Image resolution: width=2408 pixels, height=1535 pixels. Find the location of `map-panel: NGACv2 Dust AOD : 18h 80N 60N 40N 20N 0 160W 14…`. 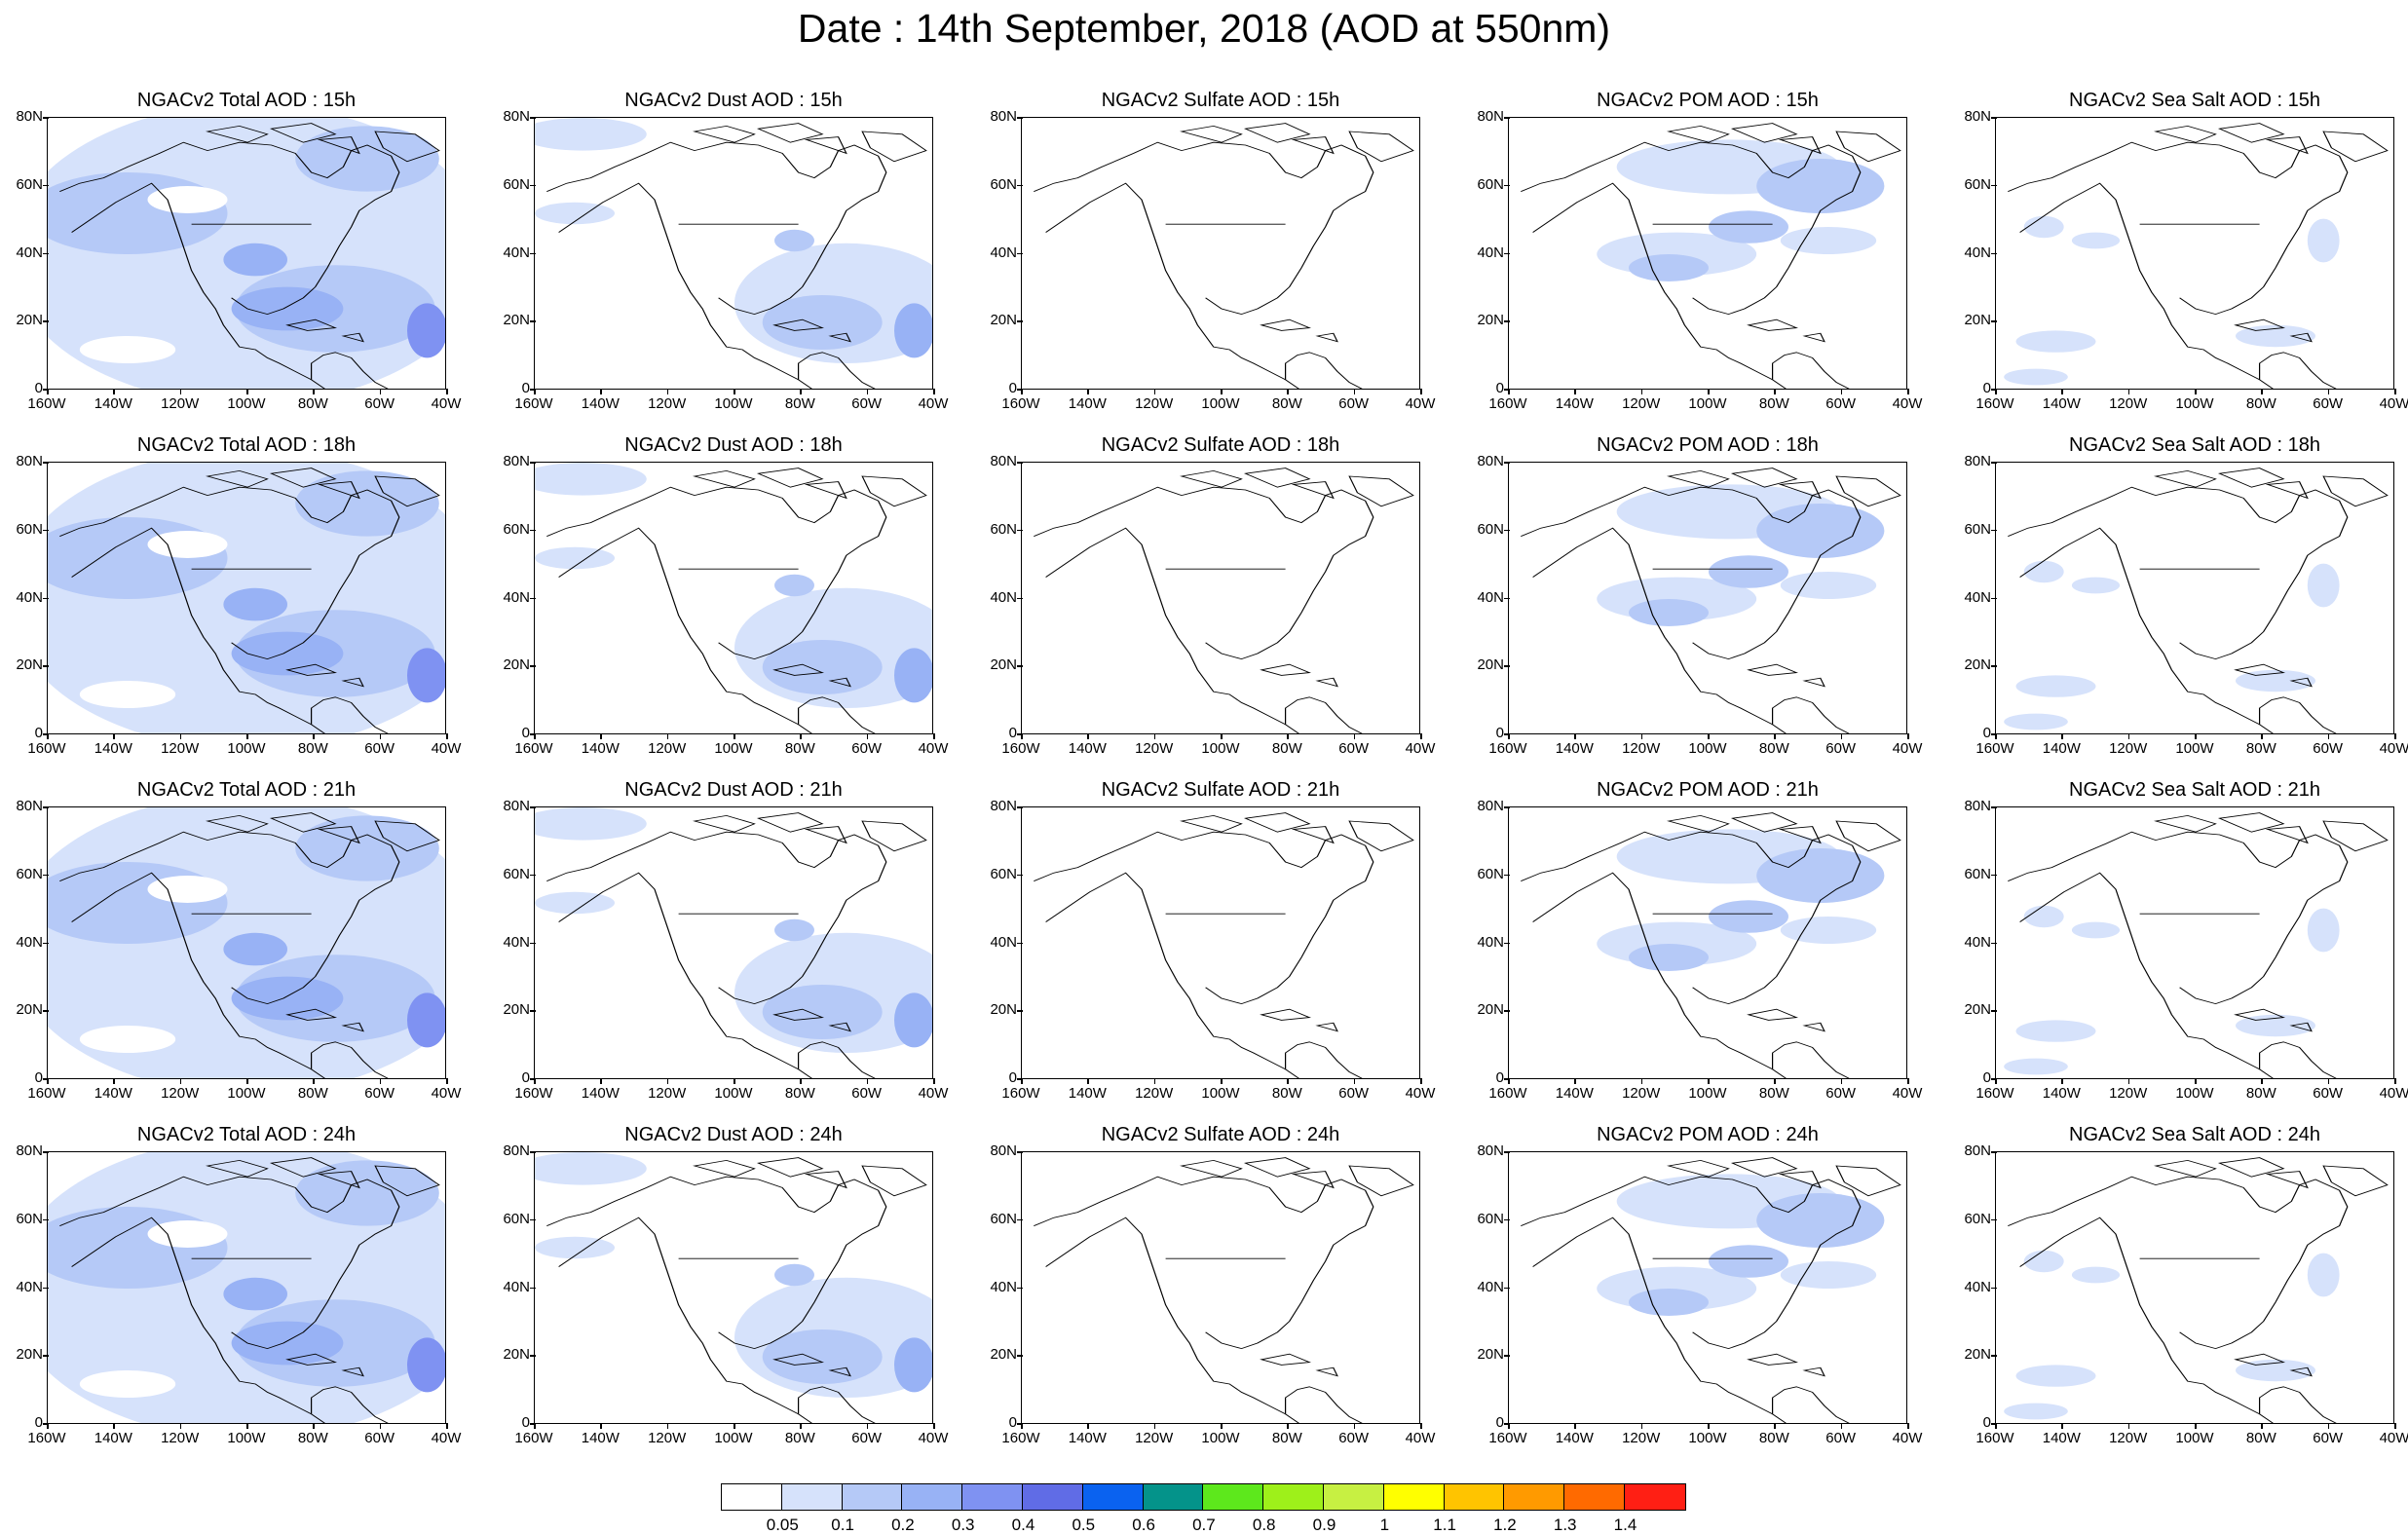

map-panel: NGACv2 Dust AOD : 18h 80N 60N 40N 20N 0 160W 14… is located at coordinates (730, 600).